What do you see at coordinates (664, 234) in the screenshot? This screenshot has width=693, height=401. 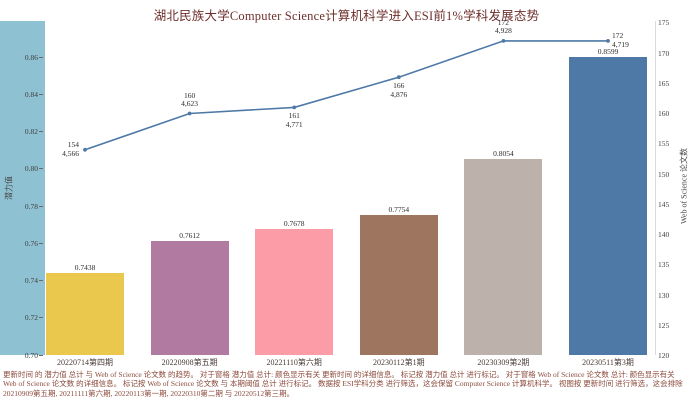 I see `right-axis-tick: 140` at bounding box center [664, 234].